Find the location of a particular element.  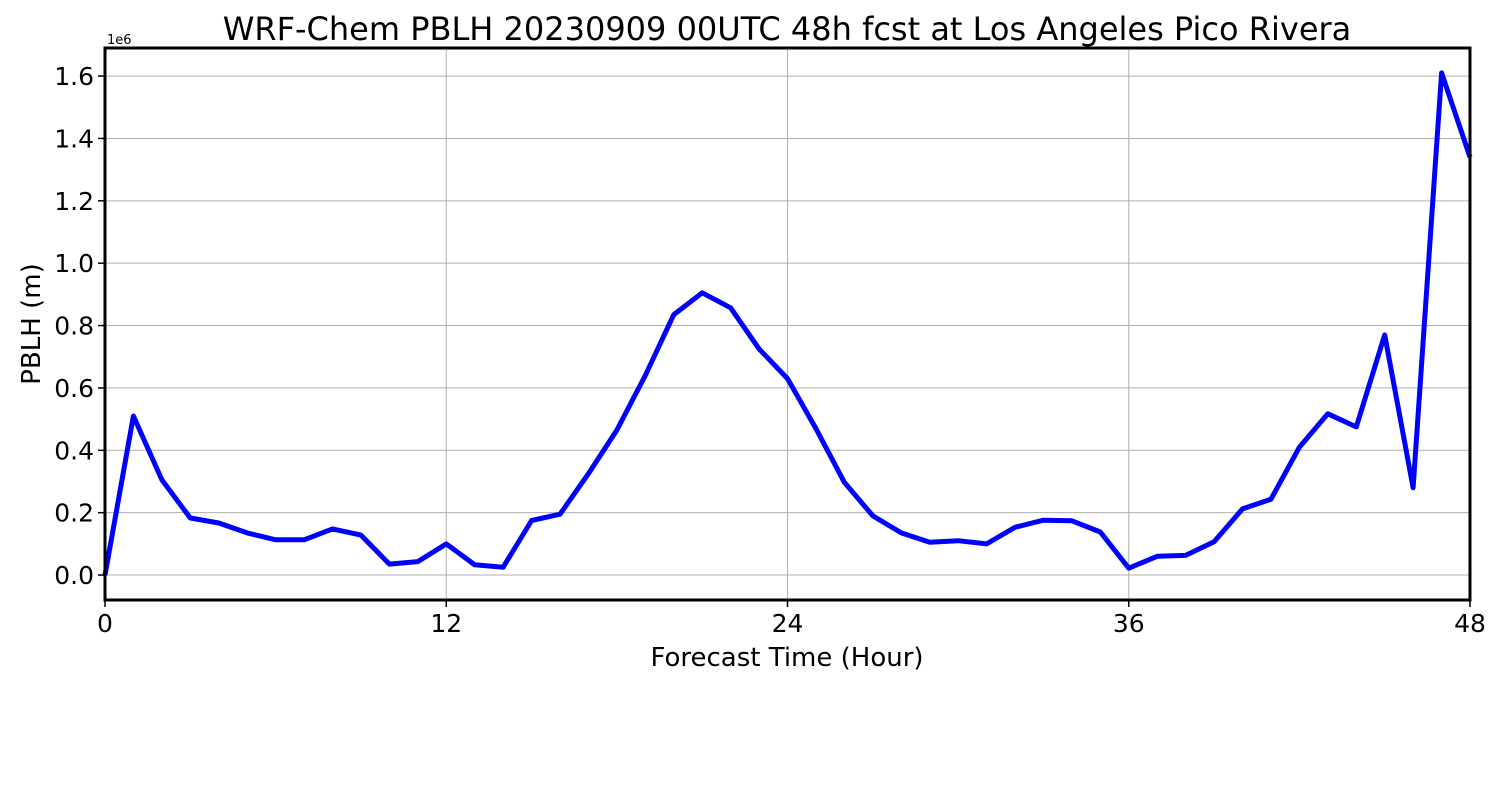

y-tick-label: 0.2 is located at coordinates (74, 513).